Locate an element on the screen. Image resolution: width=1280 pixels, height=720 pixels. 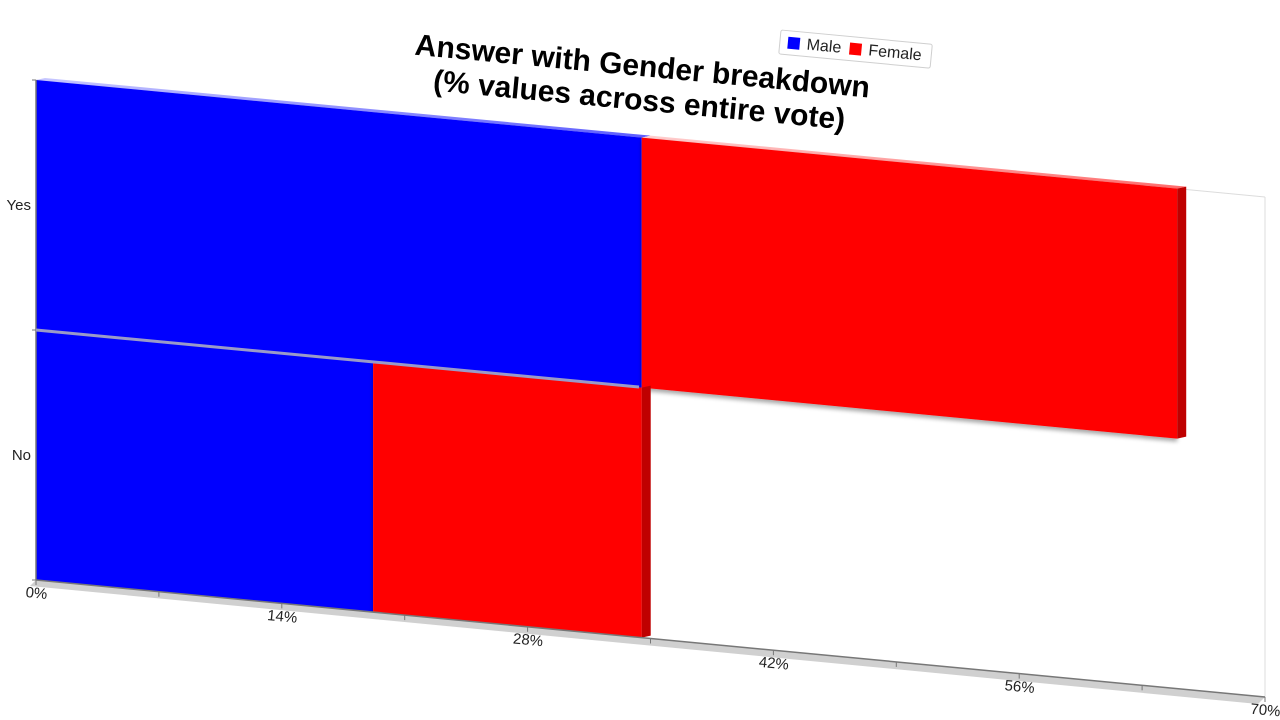
legend-swatch-female is located at coordinates (855, 49).